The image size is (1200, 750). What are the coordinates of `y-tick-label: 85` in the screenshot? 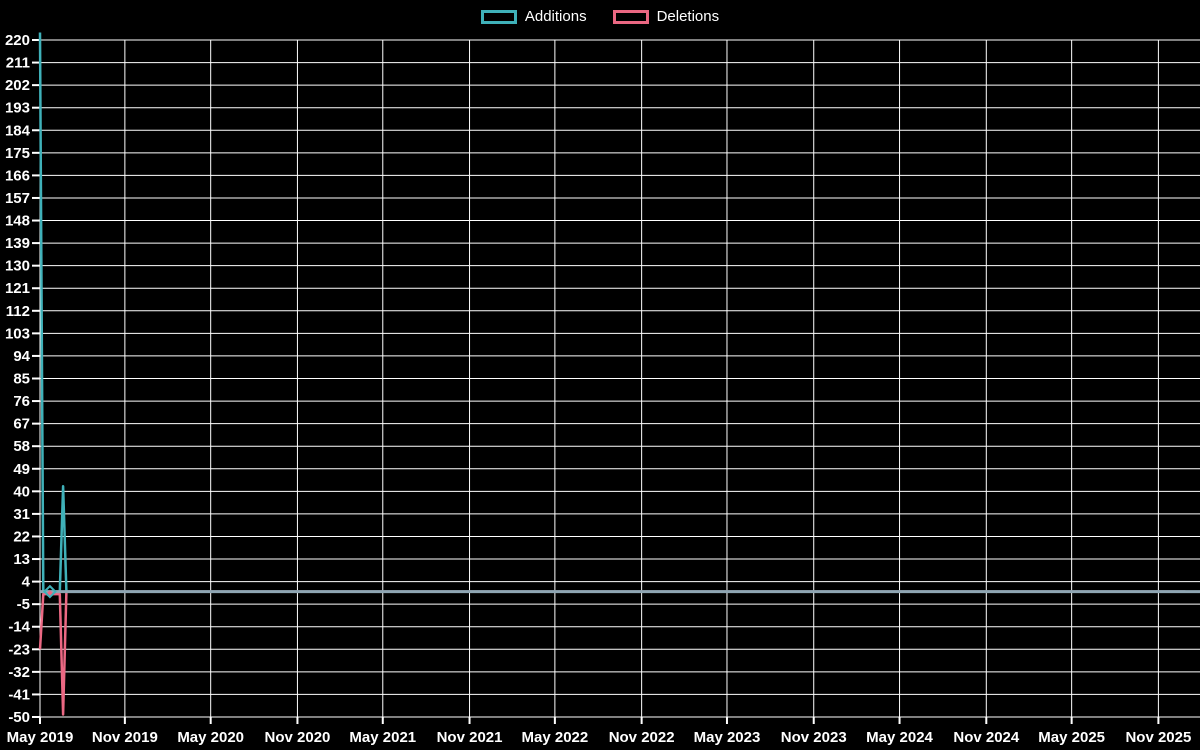 It's located at (21, 379).